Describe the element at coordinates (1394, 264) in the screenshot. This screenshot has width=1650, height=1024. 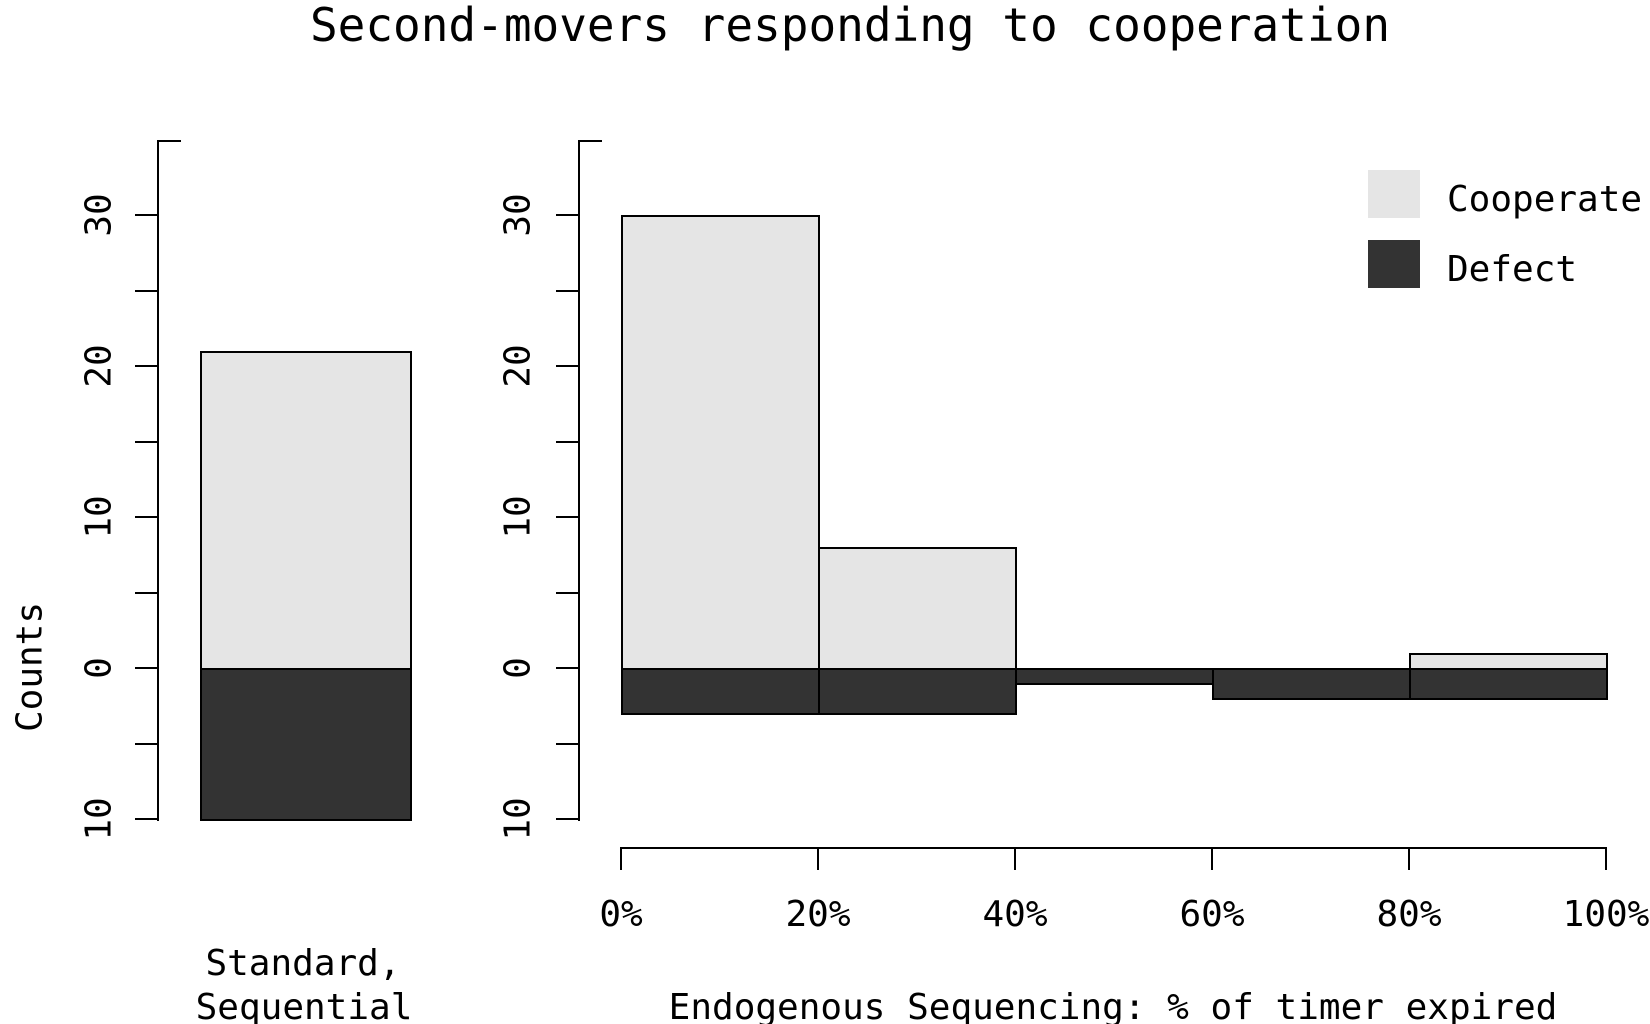
I see `legend-swatch-defect` at that location.